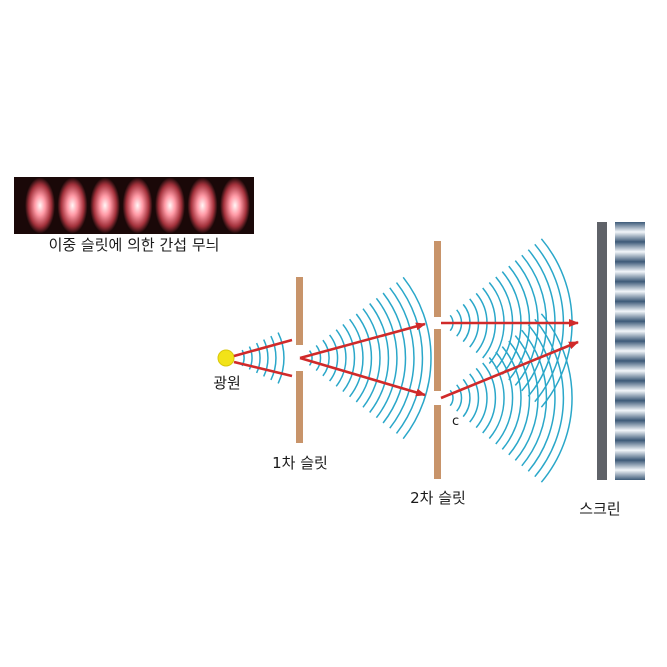 The image size is (667, 667). I want to click on ray-source-down, so click(263, 369).